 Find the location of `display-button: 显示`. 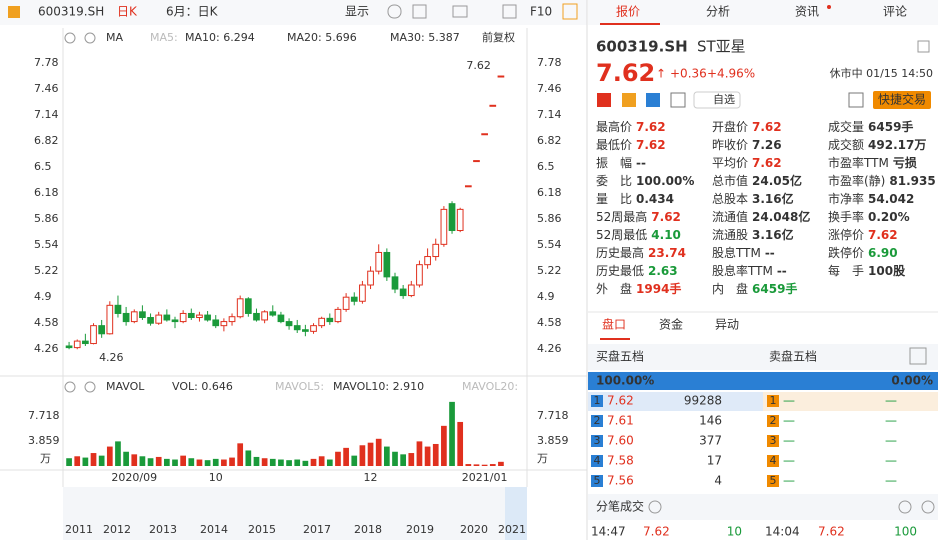

display-button: 显示 is located at coordinates (357, 12).